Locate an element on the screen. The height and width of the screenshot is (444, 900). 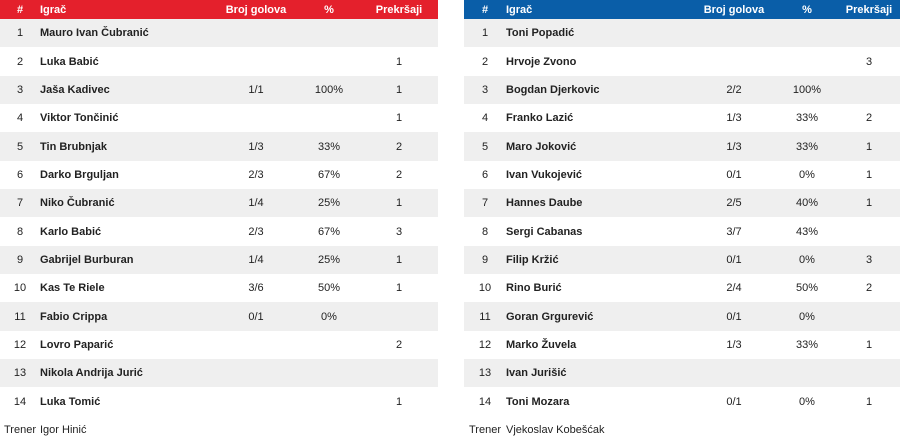
player-number: 7 is located at coordinates (485, 203).